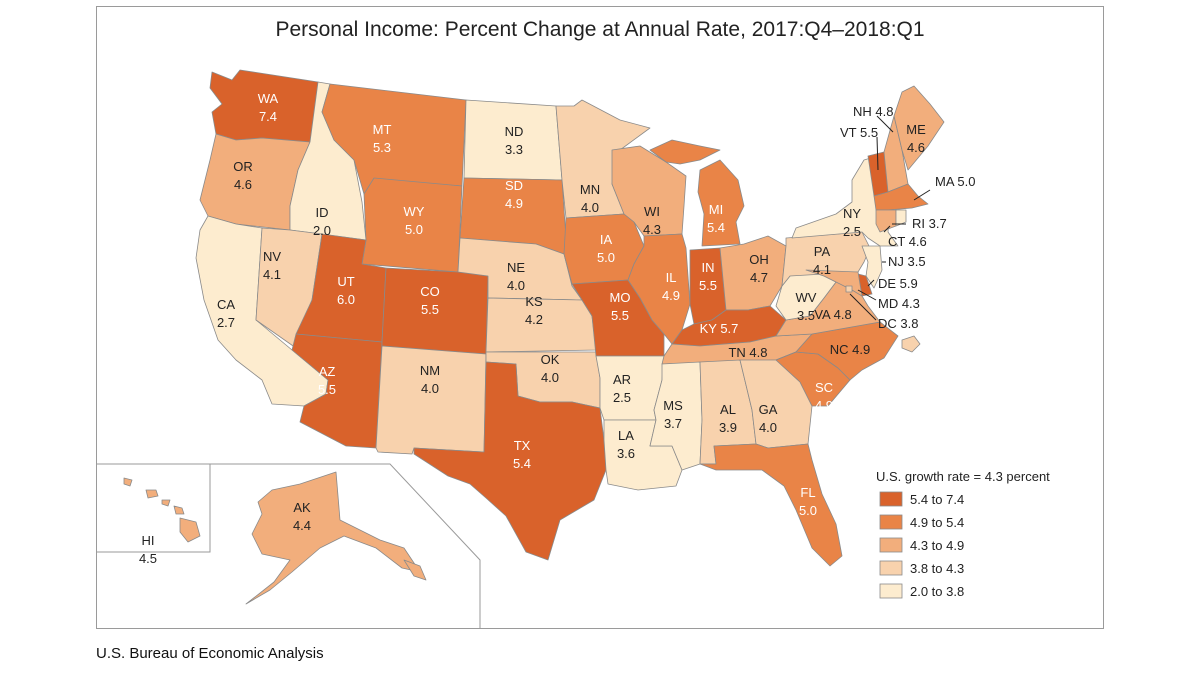 Image resolution: width=1200 pixels, height=675 pixels. Describe the element at coordinates (516, 285) in the screenshot. I see `state-value-NE: 4.0` at that location.